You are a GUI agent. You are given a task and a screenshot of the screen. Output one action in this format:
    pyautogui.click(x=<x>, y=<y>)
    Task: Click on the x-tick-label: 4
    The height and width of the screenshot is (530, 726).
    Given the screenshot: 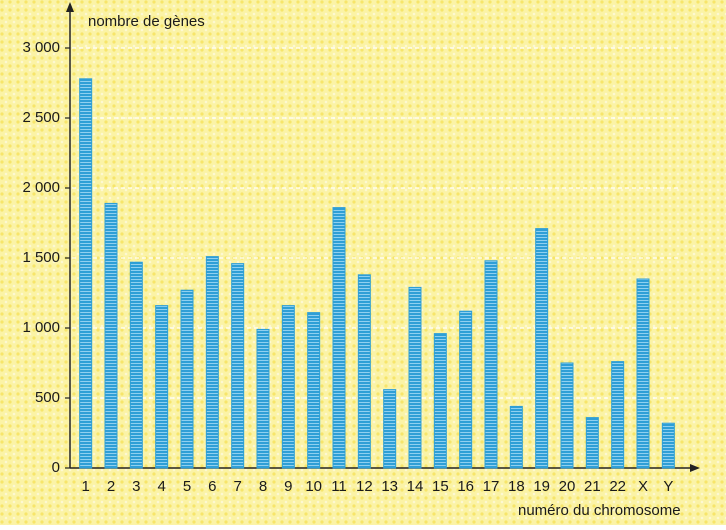 What is the action you would take?
    pyautogui.click(x=161, y=486)
    